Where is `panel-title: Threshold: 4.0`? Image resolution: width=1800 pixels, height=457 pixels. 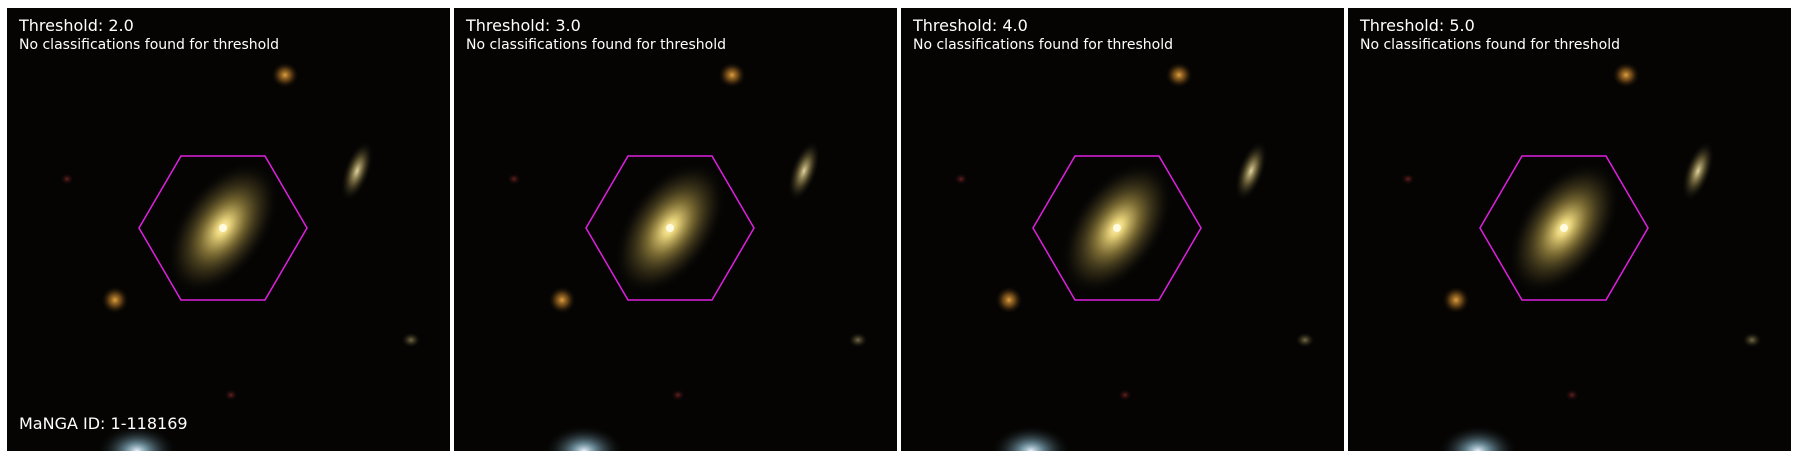
panel-title: Threshold: 4.0 is located at coordinates (970, 25).